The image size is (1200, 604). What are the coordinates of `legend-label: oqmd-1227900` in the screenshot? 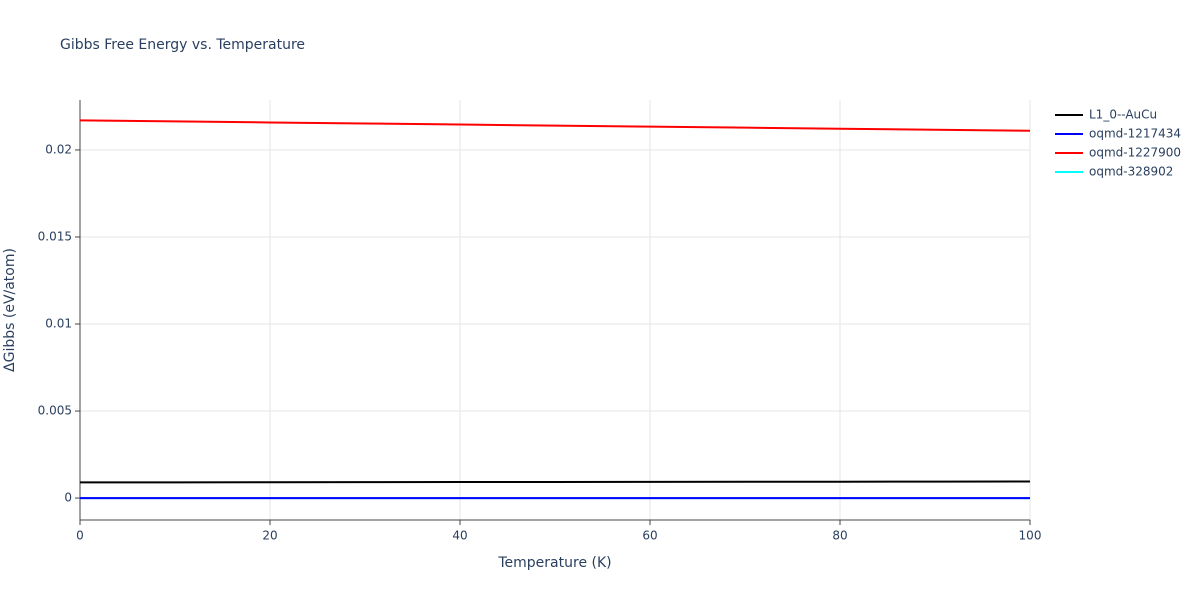 It's located at (1135, 153).